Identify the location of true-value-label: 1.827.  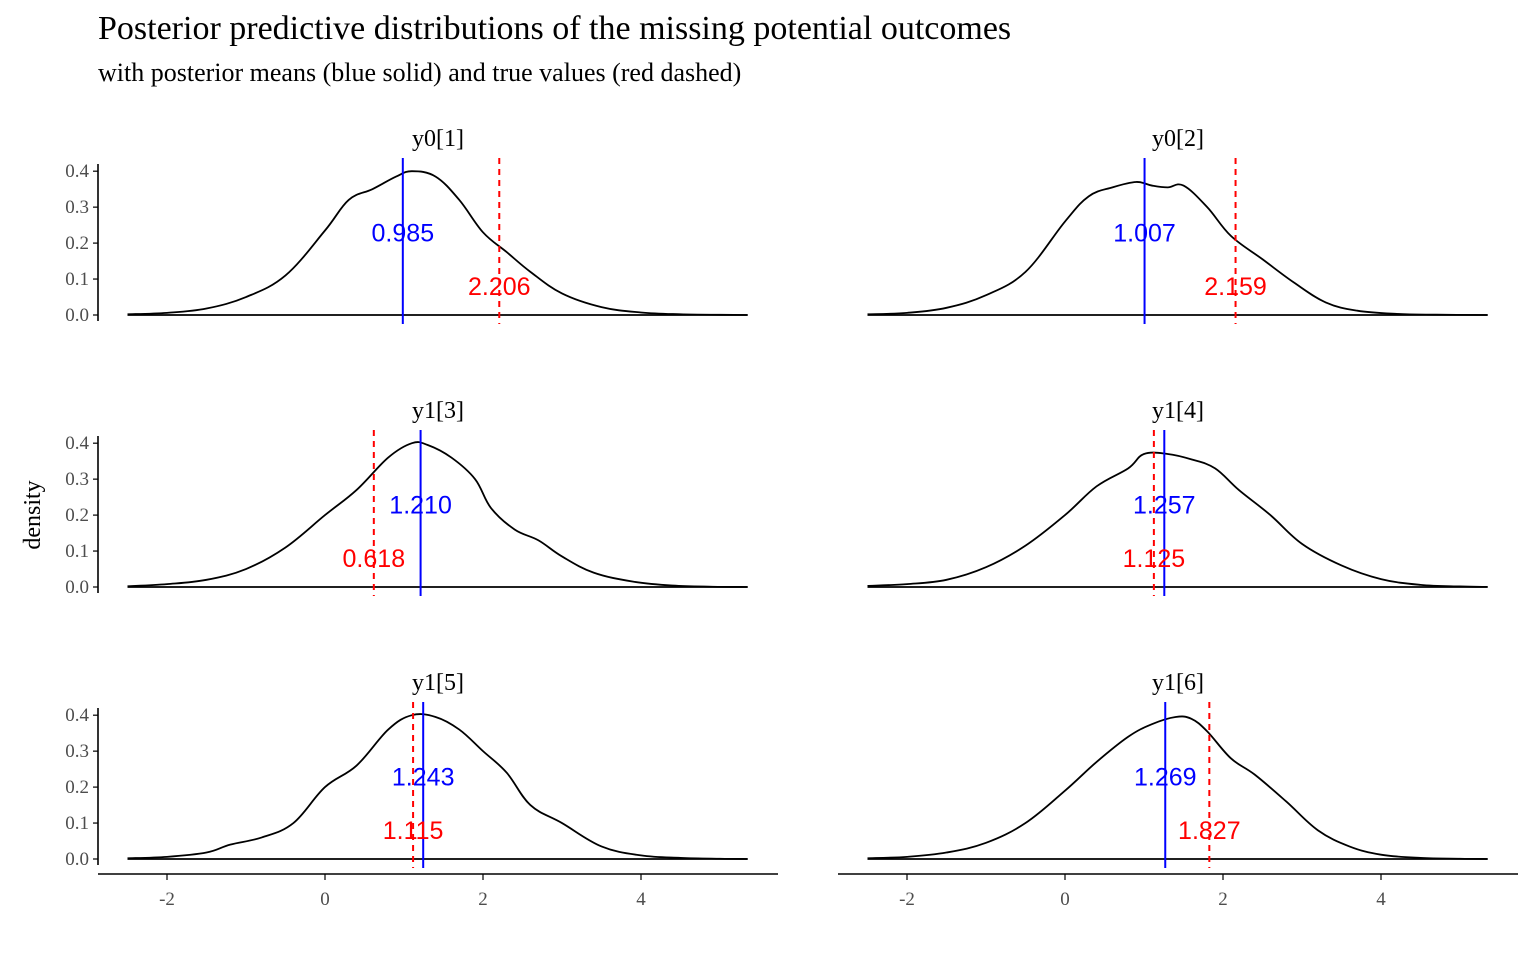
(1209, 831).